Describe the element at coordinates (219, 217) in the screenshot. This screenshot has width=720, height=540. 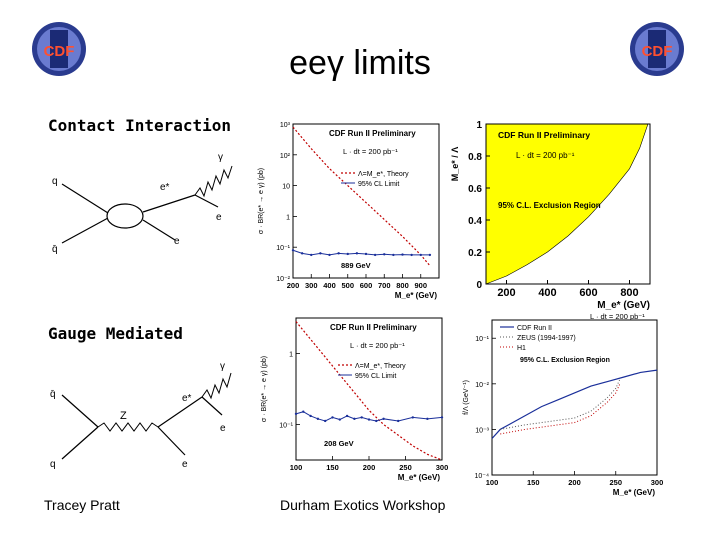
I see `label-e1: e` at that location.